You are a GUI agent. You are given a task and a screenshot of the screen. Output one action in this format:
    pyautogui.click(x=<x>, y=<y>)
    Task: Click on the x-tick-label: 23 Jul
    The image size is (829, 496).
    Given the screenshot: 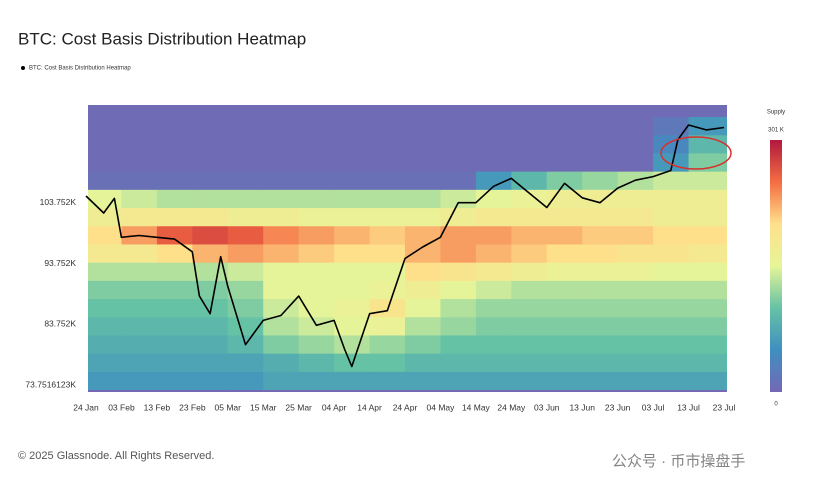 What is the action you would take?
    pyautogui.click(x=724, y=407)
    